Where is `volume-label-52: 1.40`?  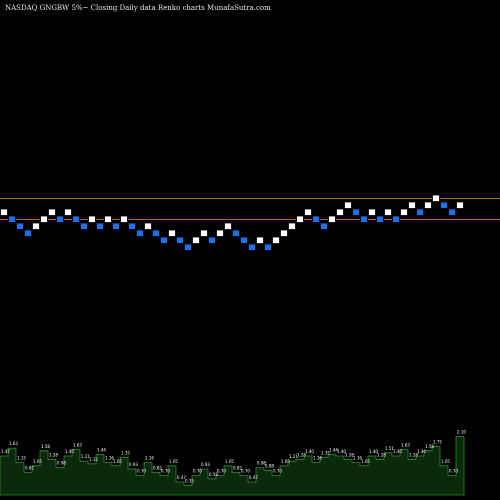 volume-label-52: 1.40 is located at coordinates (421, 451).